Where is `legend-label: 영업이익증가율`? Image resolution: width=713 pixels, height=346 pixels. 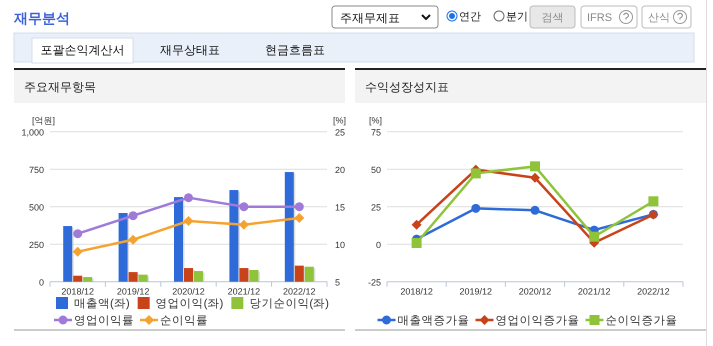
legend-label: 영업이익증가율 is located at coordinates (538, 321).